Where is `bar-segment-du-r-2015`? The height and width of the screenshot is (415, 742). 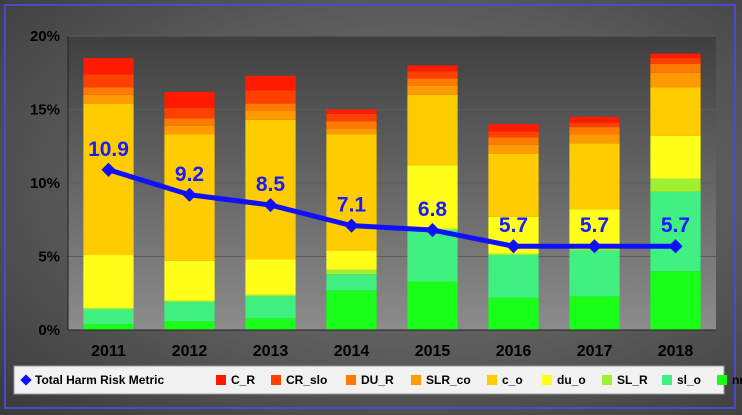 bar-segment-du-r-2015 is located at coordinates (432, 82).